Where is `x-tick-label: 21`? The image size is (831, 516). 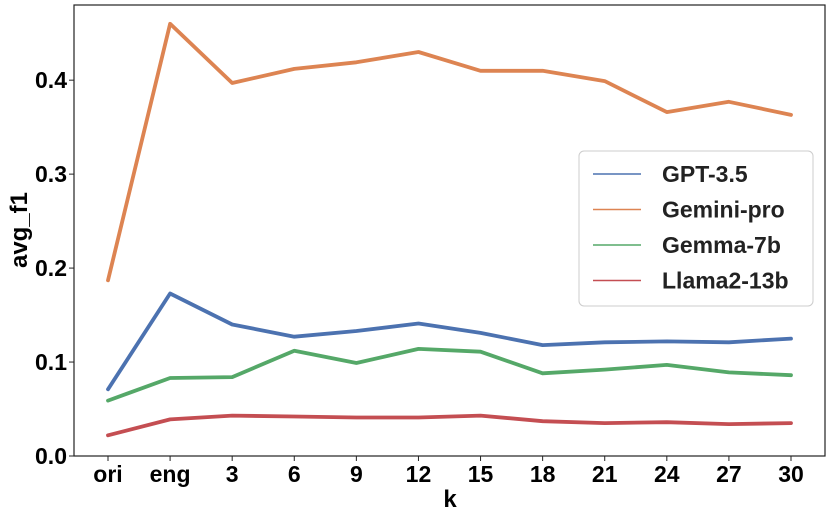
x-tick-label: 21 is located at coordinates (605, 474).